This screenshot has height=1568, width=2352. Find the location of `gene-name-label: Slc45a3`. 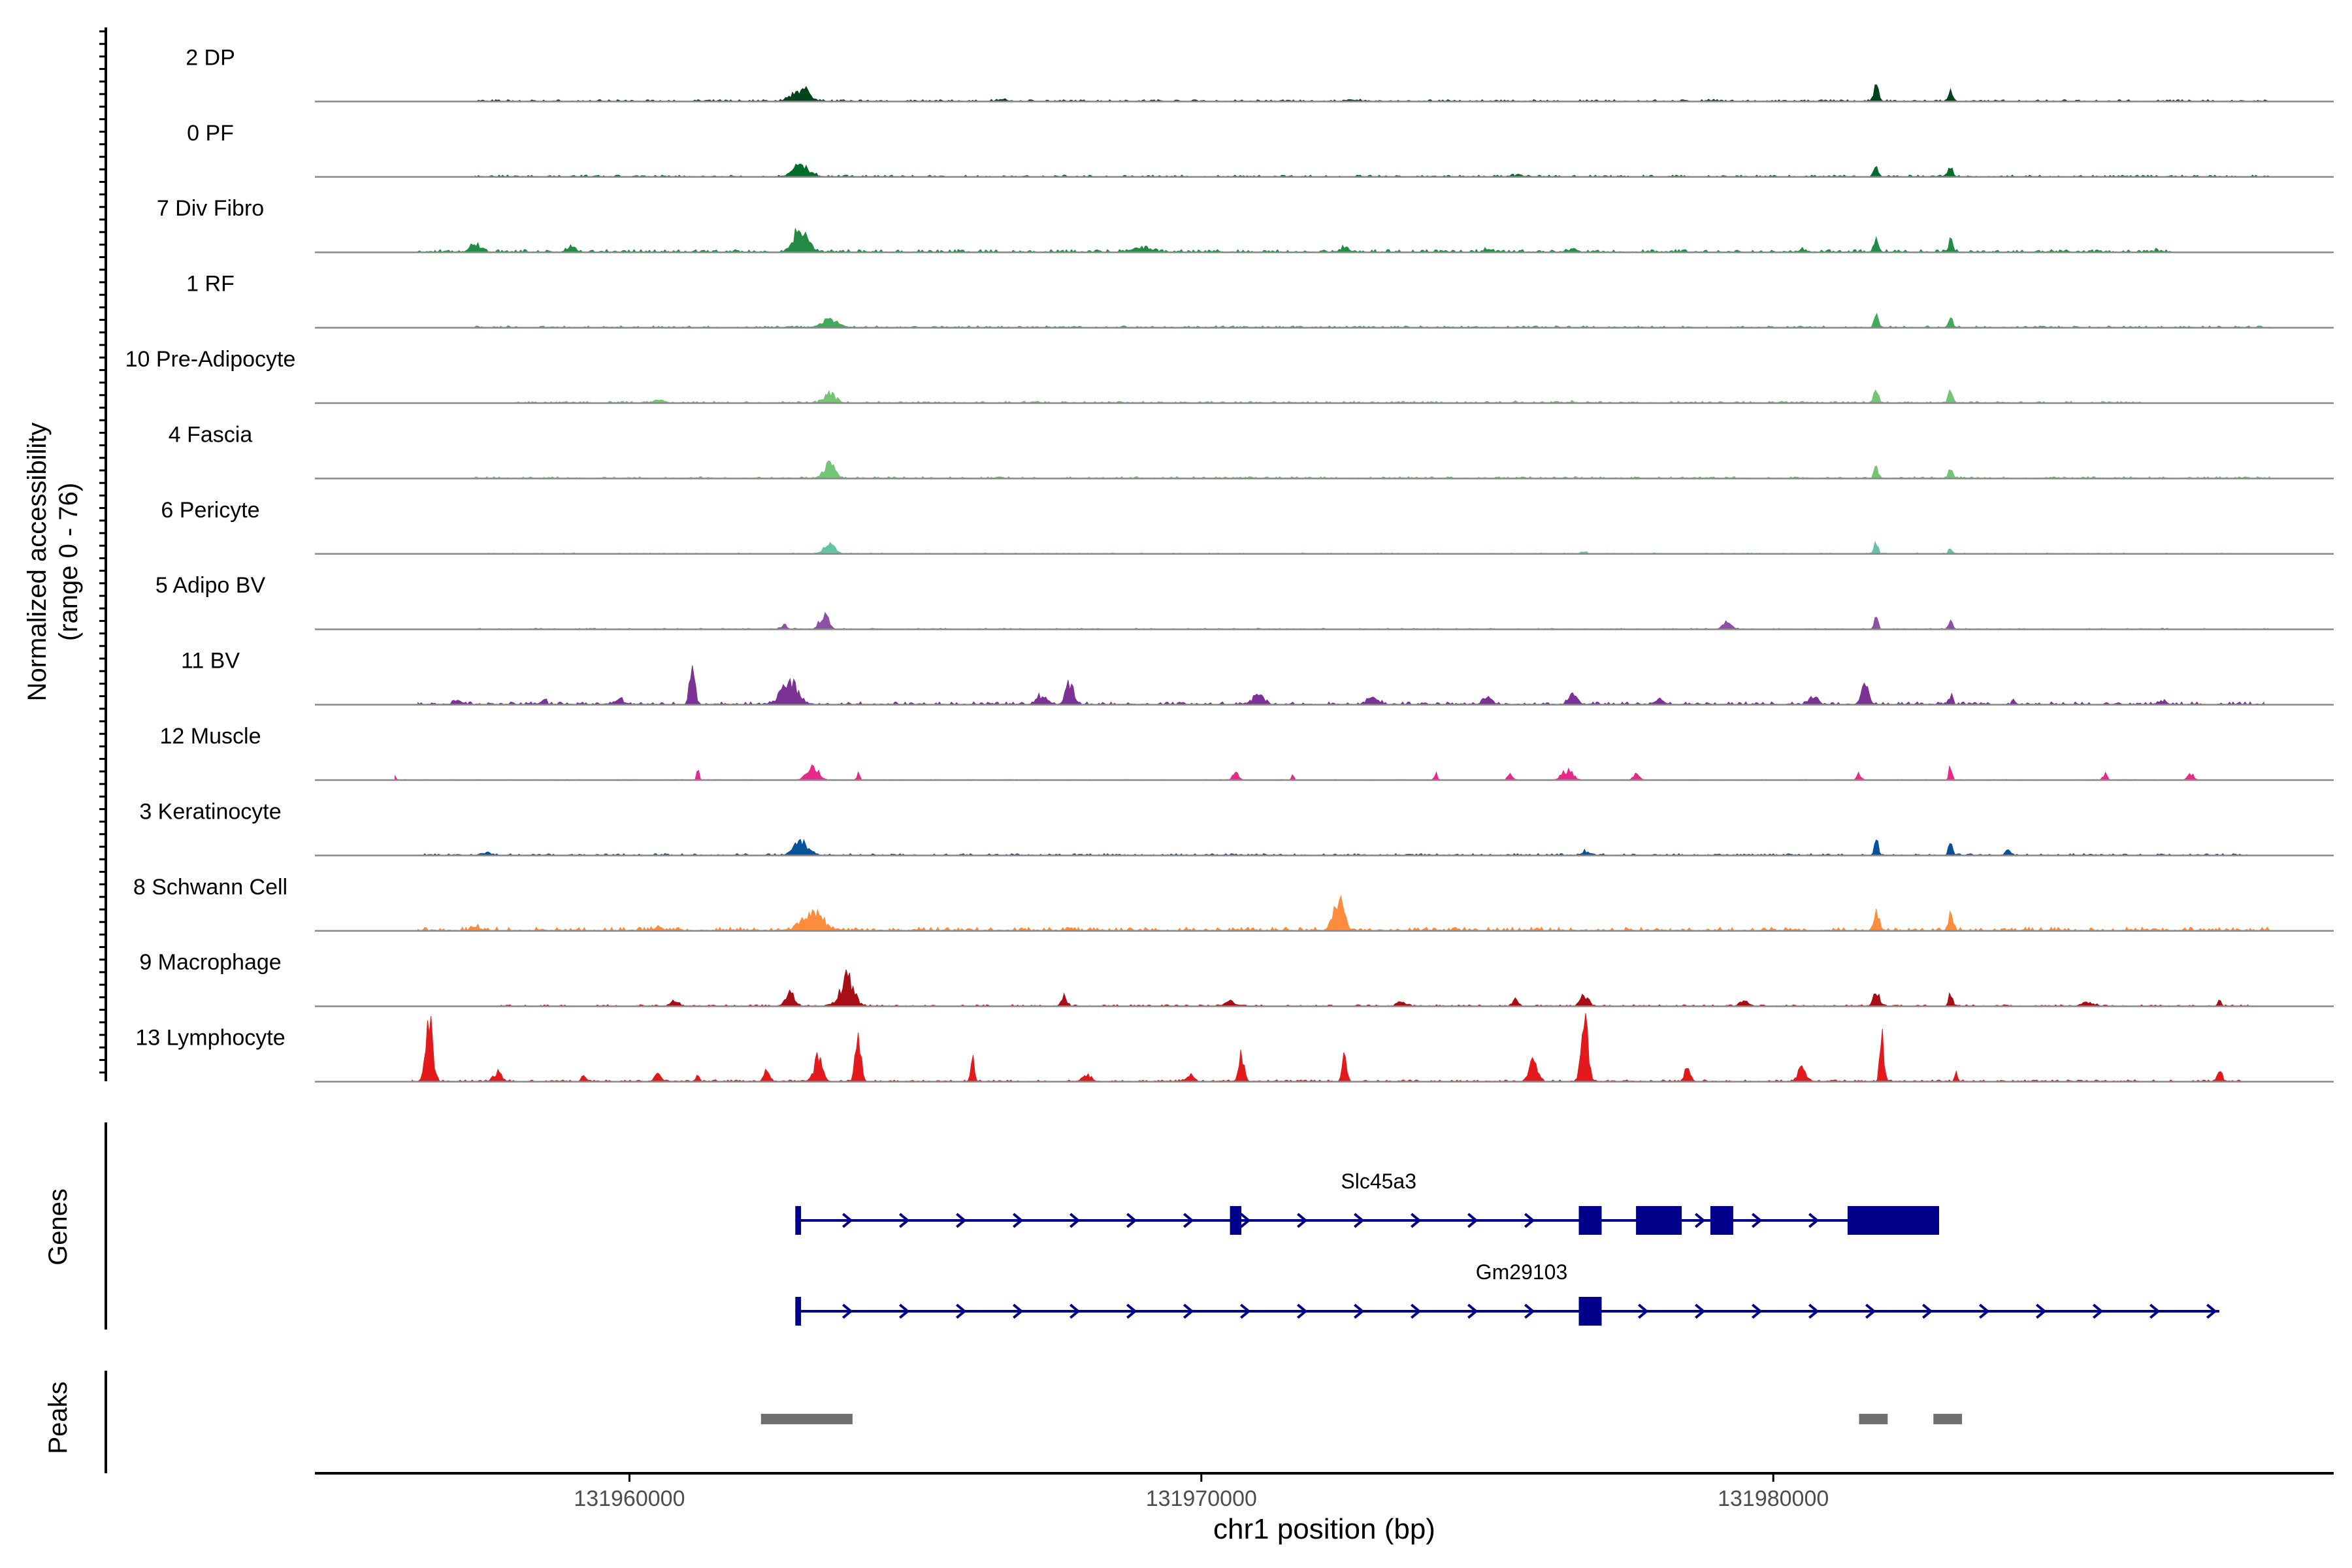

gene-name-label: Slc45a3 is located at coordinates (1378, 1181).